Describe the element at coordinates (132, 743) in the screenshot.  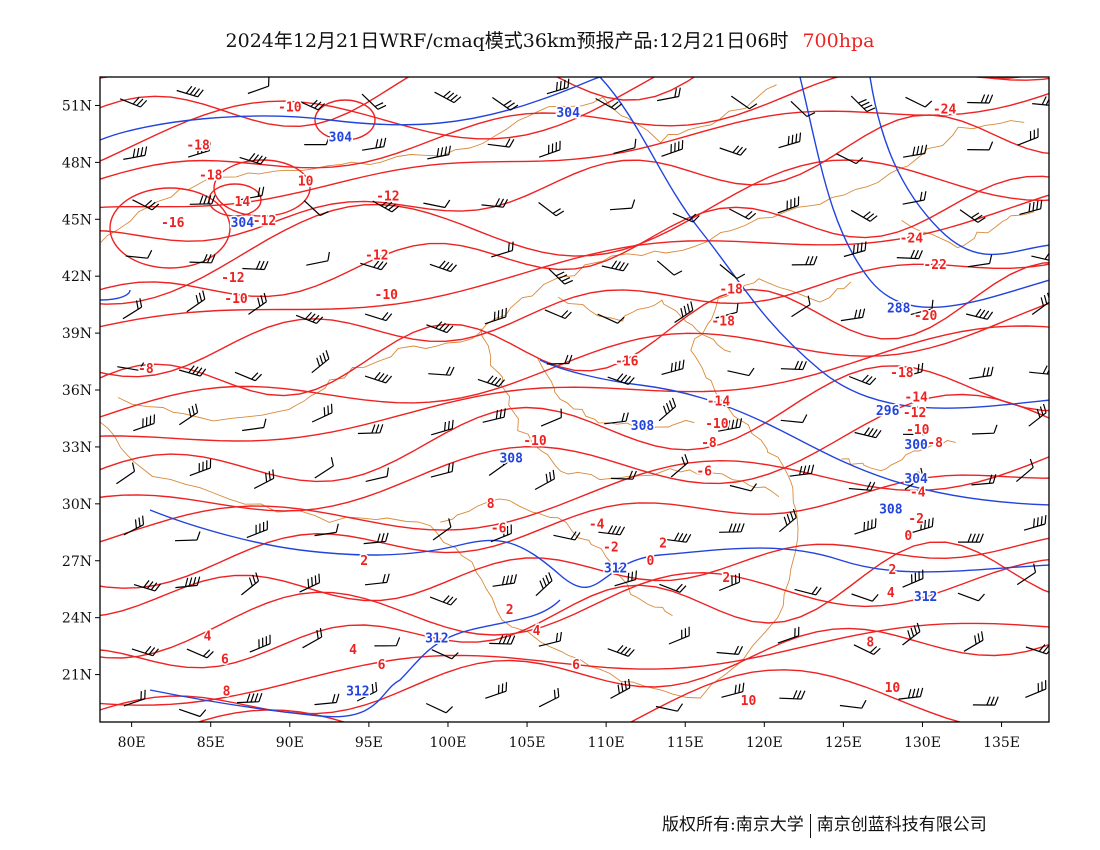
I see `x-tick-label: 80E` at that location.